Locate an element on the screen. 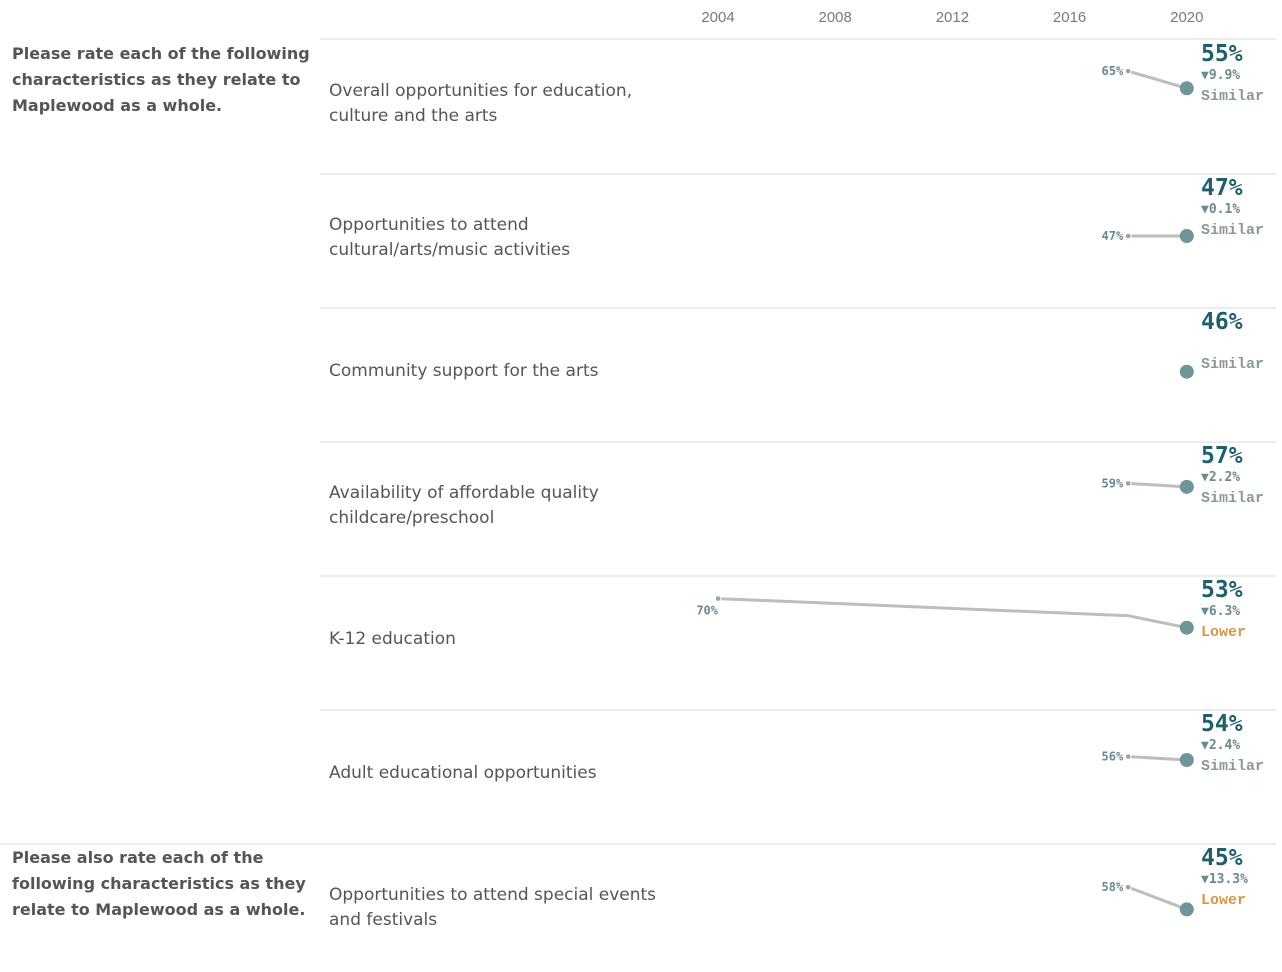 Image resolution: width=1282 pixels, height=972 pixels. question-text: Maplewood as a whole. is located at coordinates (117, 105).